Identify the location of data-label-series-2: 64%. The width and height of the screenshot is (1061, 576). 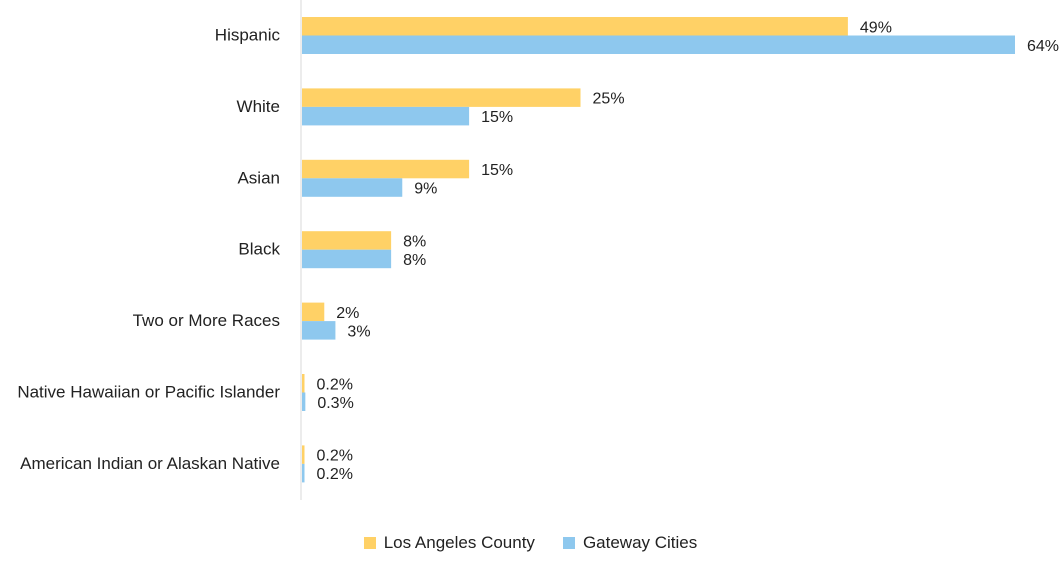
(1043, 46).